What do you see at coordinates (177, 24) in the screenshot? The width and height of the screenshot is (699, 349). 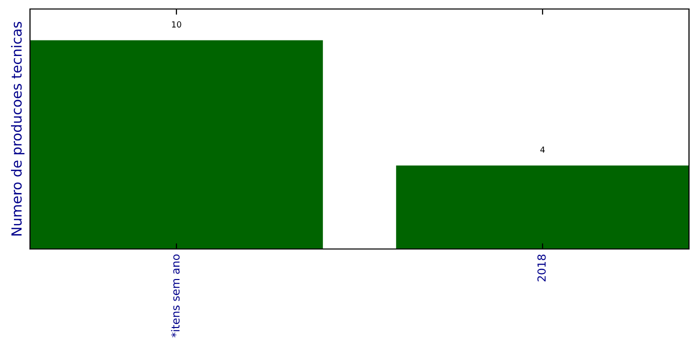 I see `data-label: 10` at bounding box center [177, 24].